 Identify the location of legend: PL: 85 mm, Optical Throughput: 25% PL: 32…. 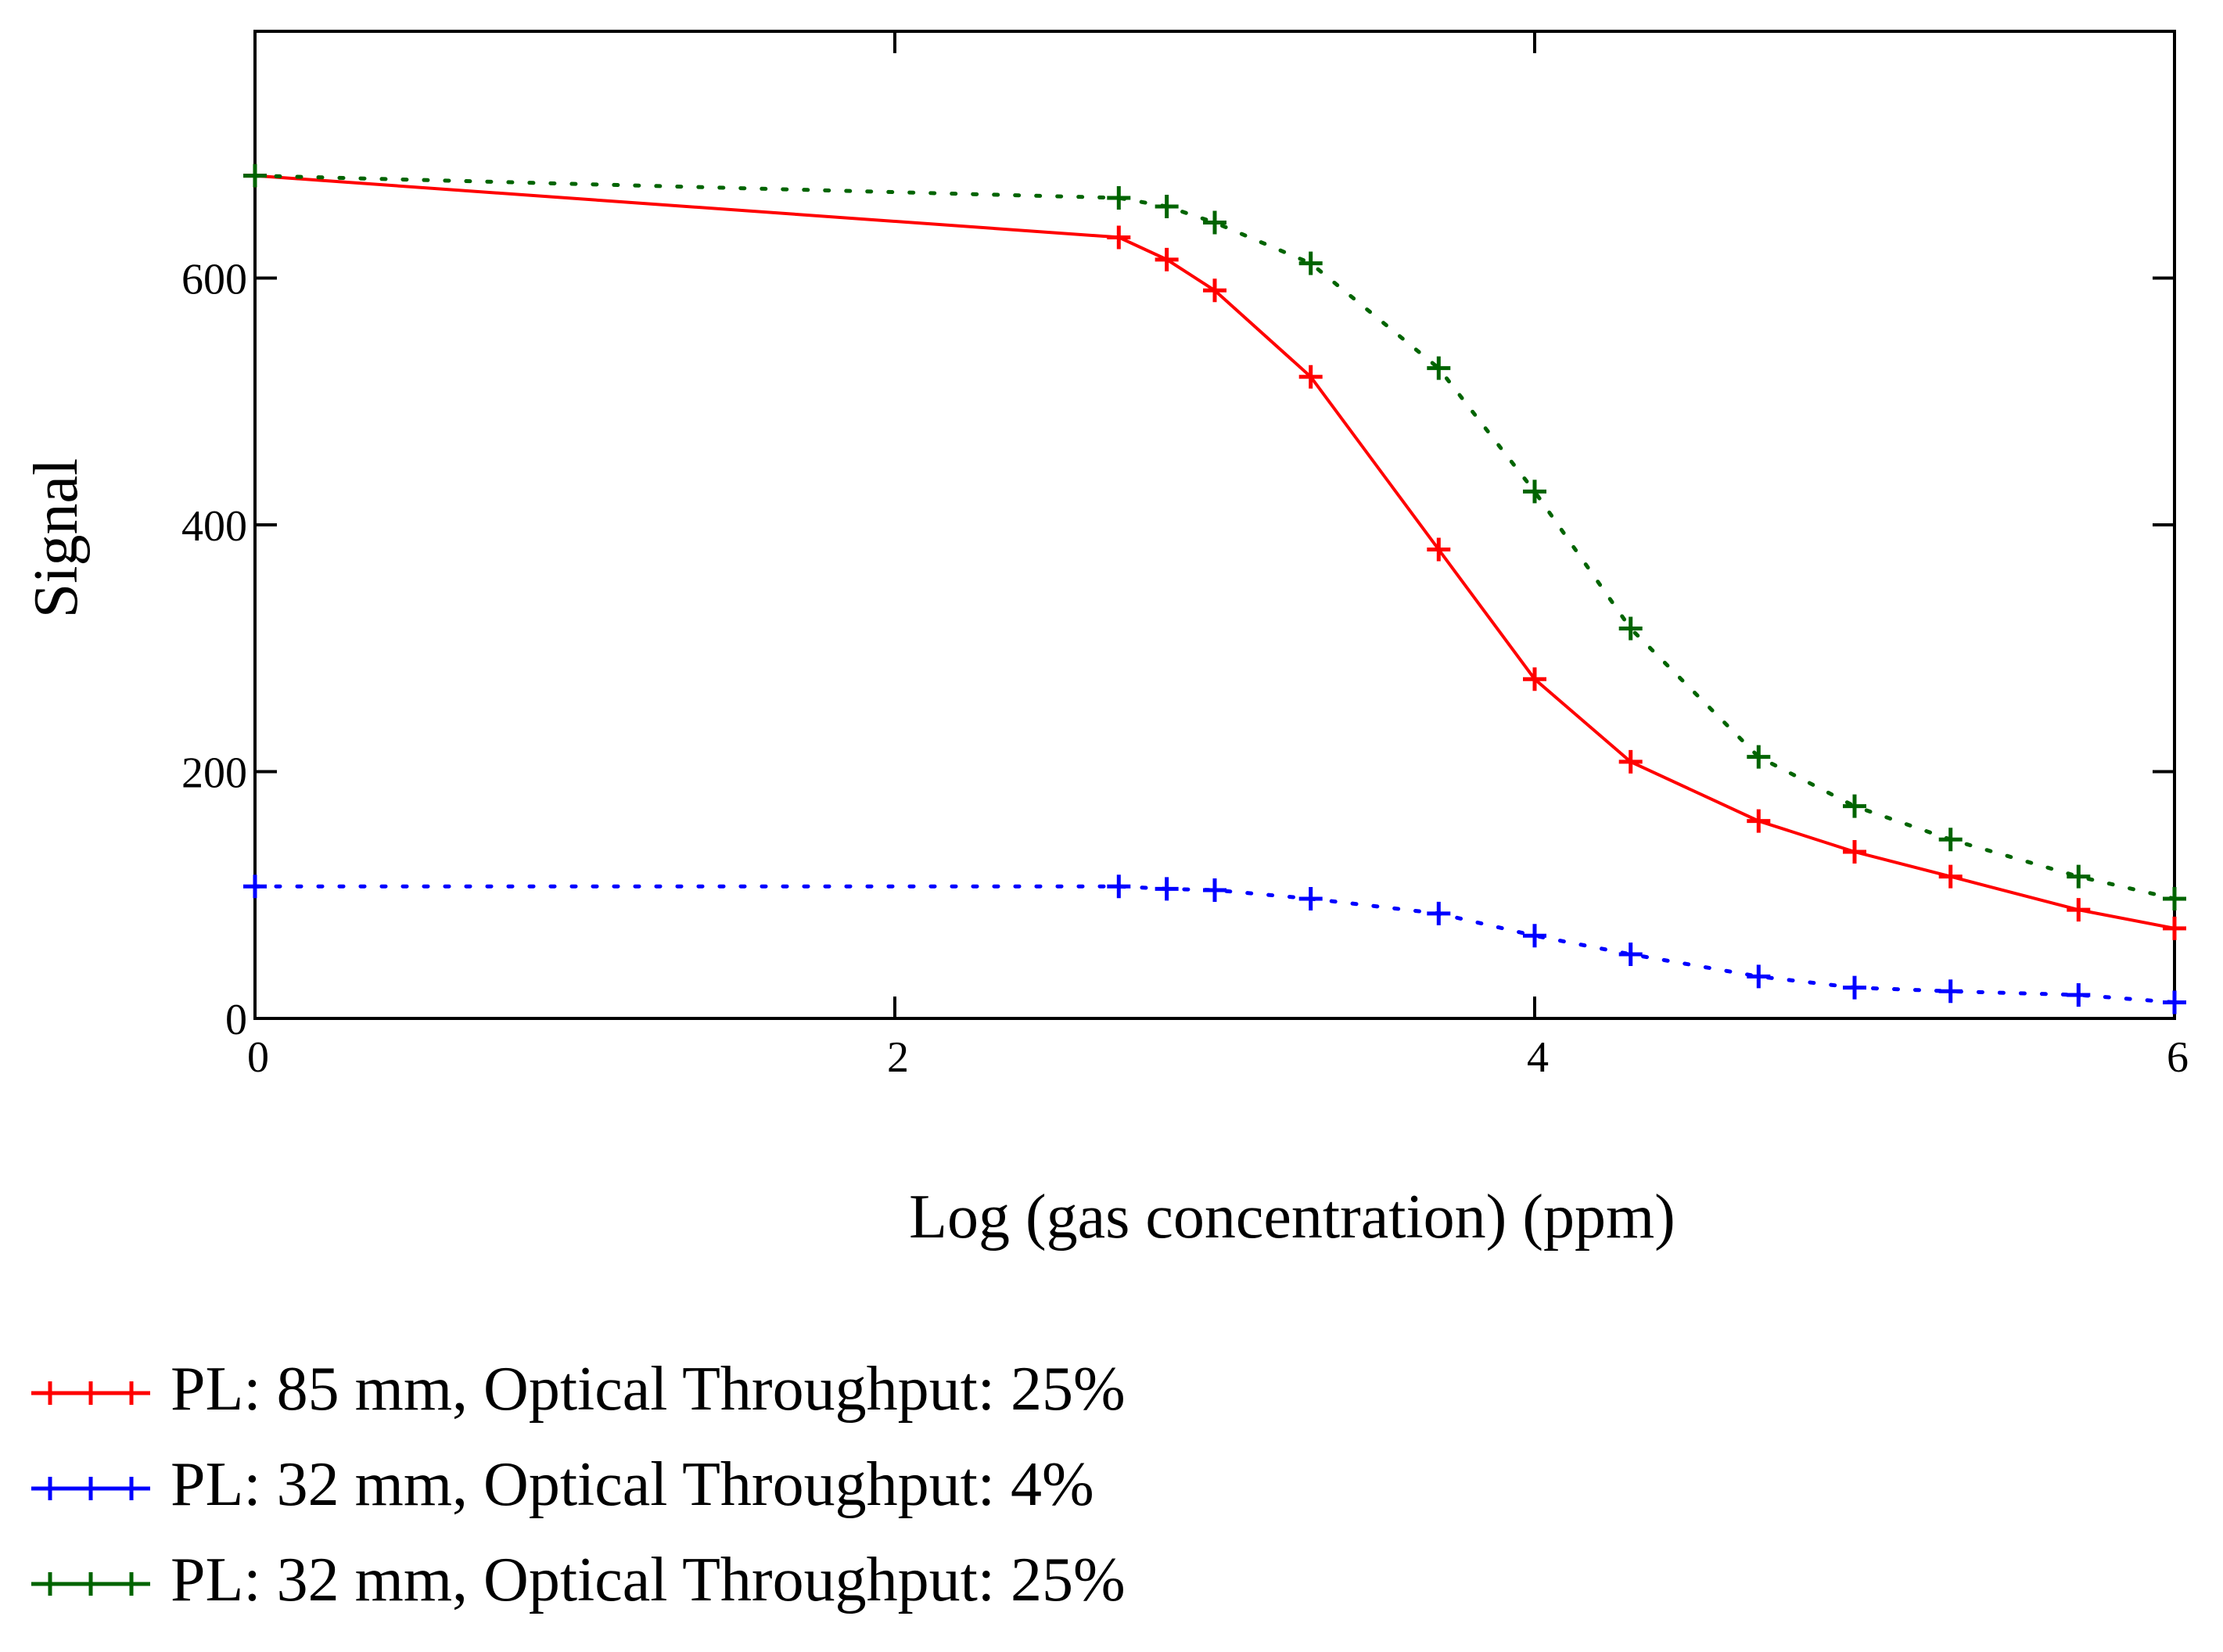
(577, 1484).